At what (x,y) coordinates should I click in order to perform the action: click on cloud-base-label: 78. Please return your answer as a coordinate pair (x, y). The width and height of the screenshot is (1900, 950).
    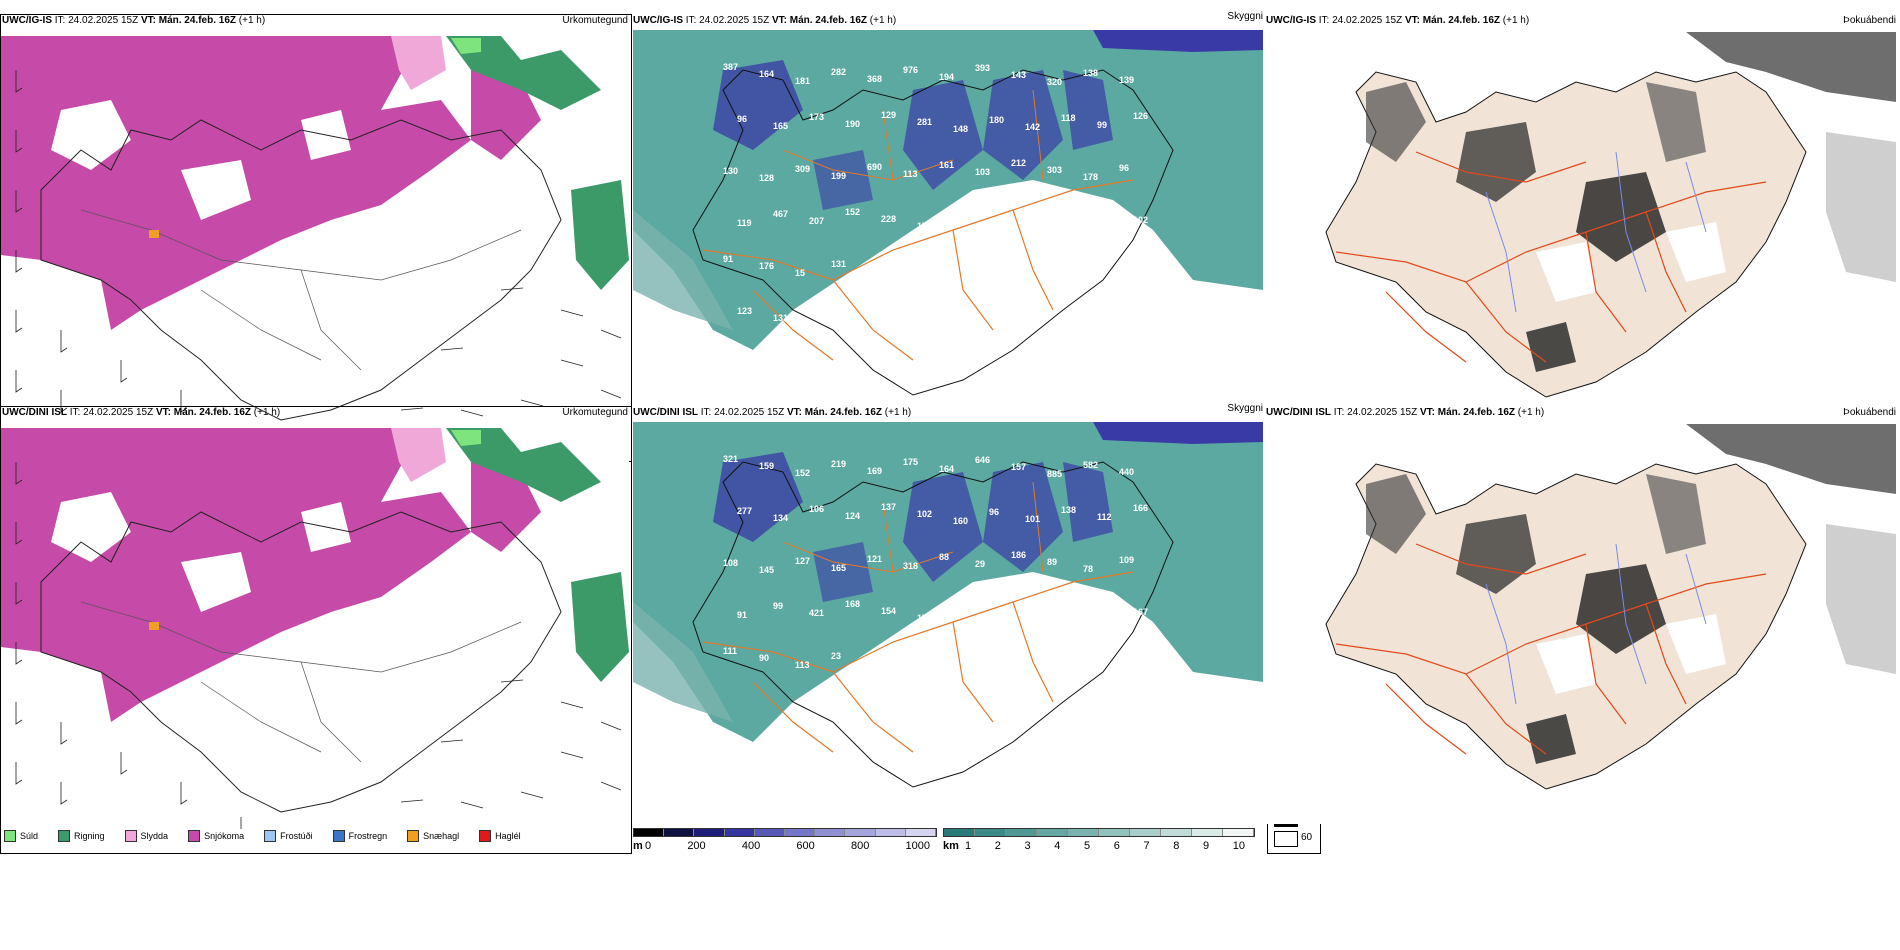
    Looking at the image, I should click on (1088, 569).